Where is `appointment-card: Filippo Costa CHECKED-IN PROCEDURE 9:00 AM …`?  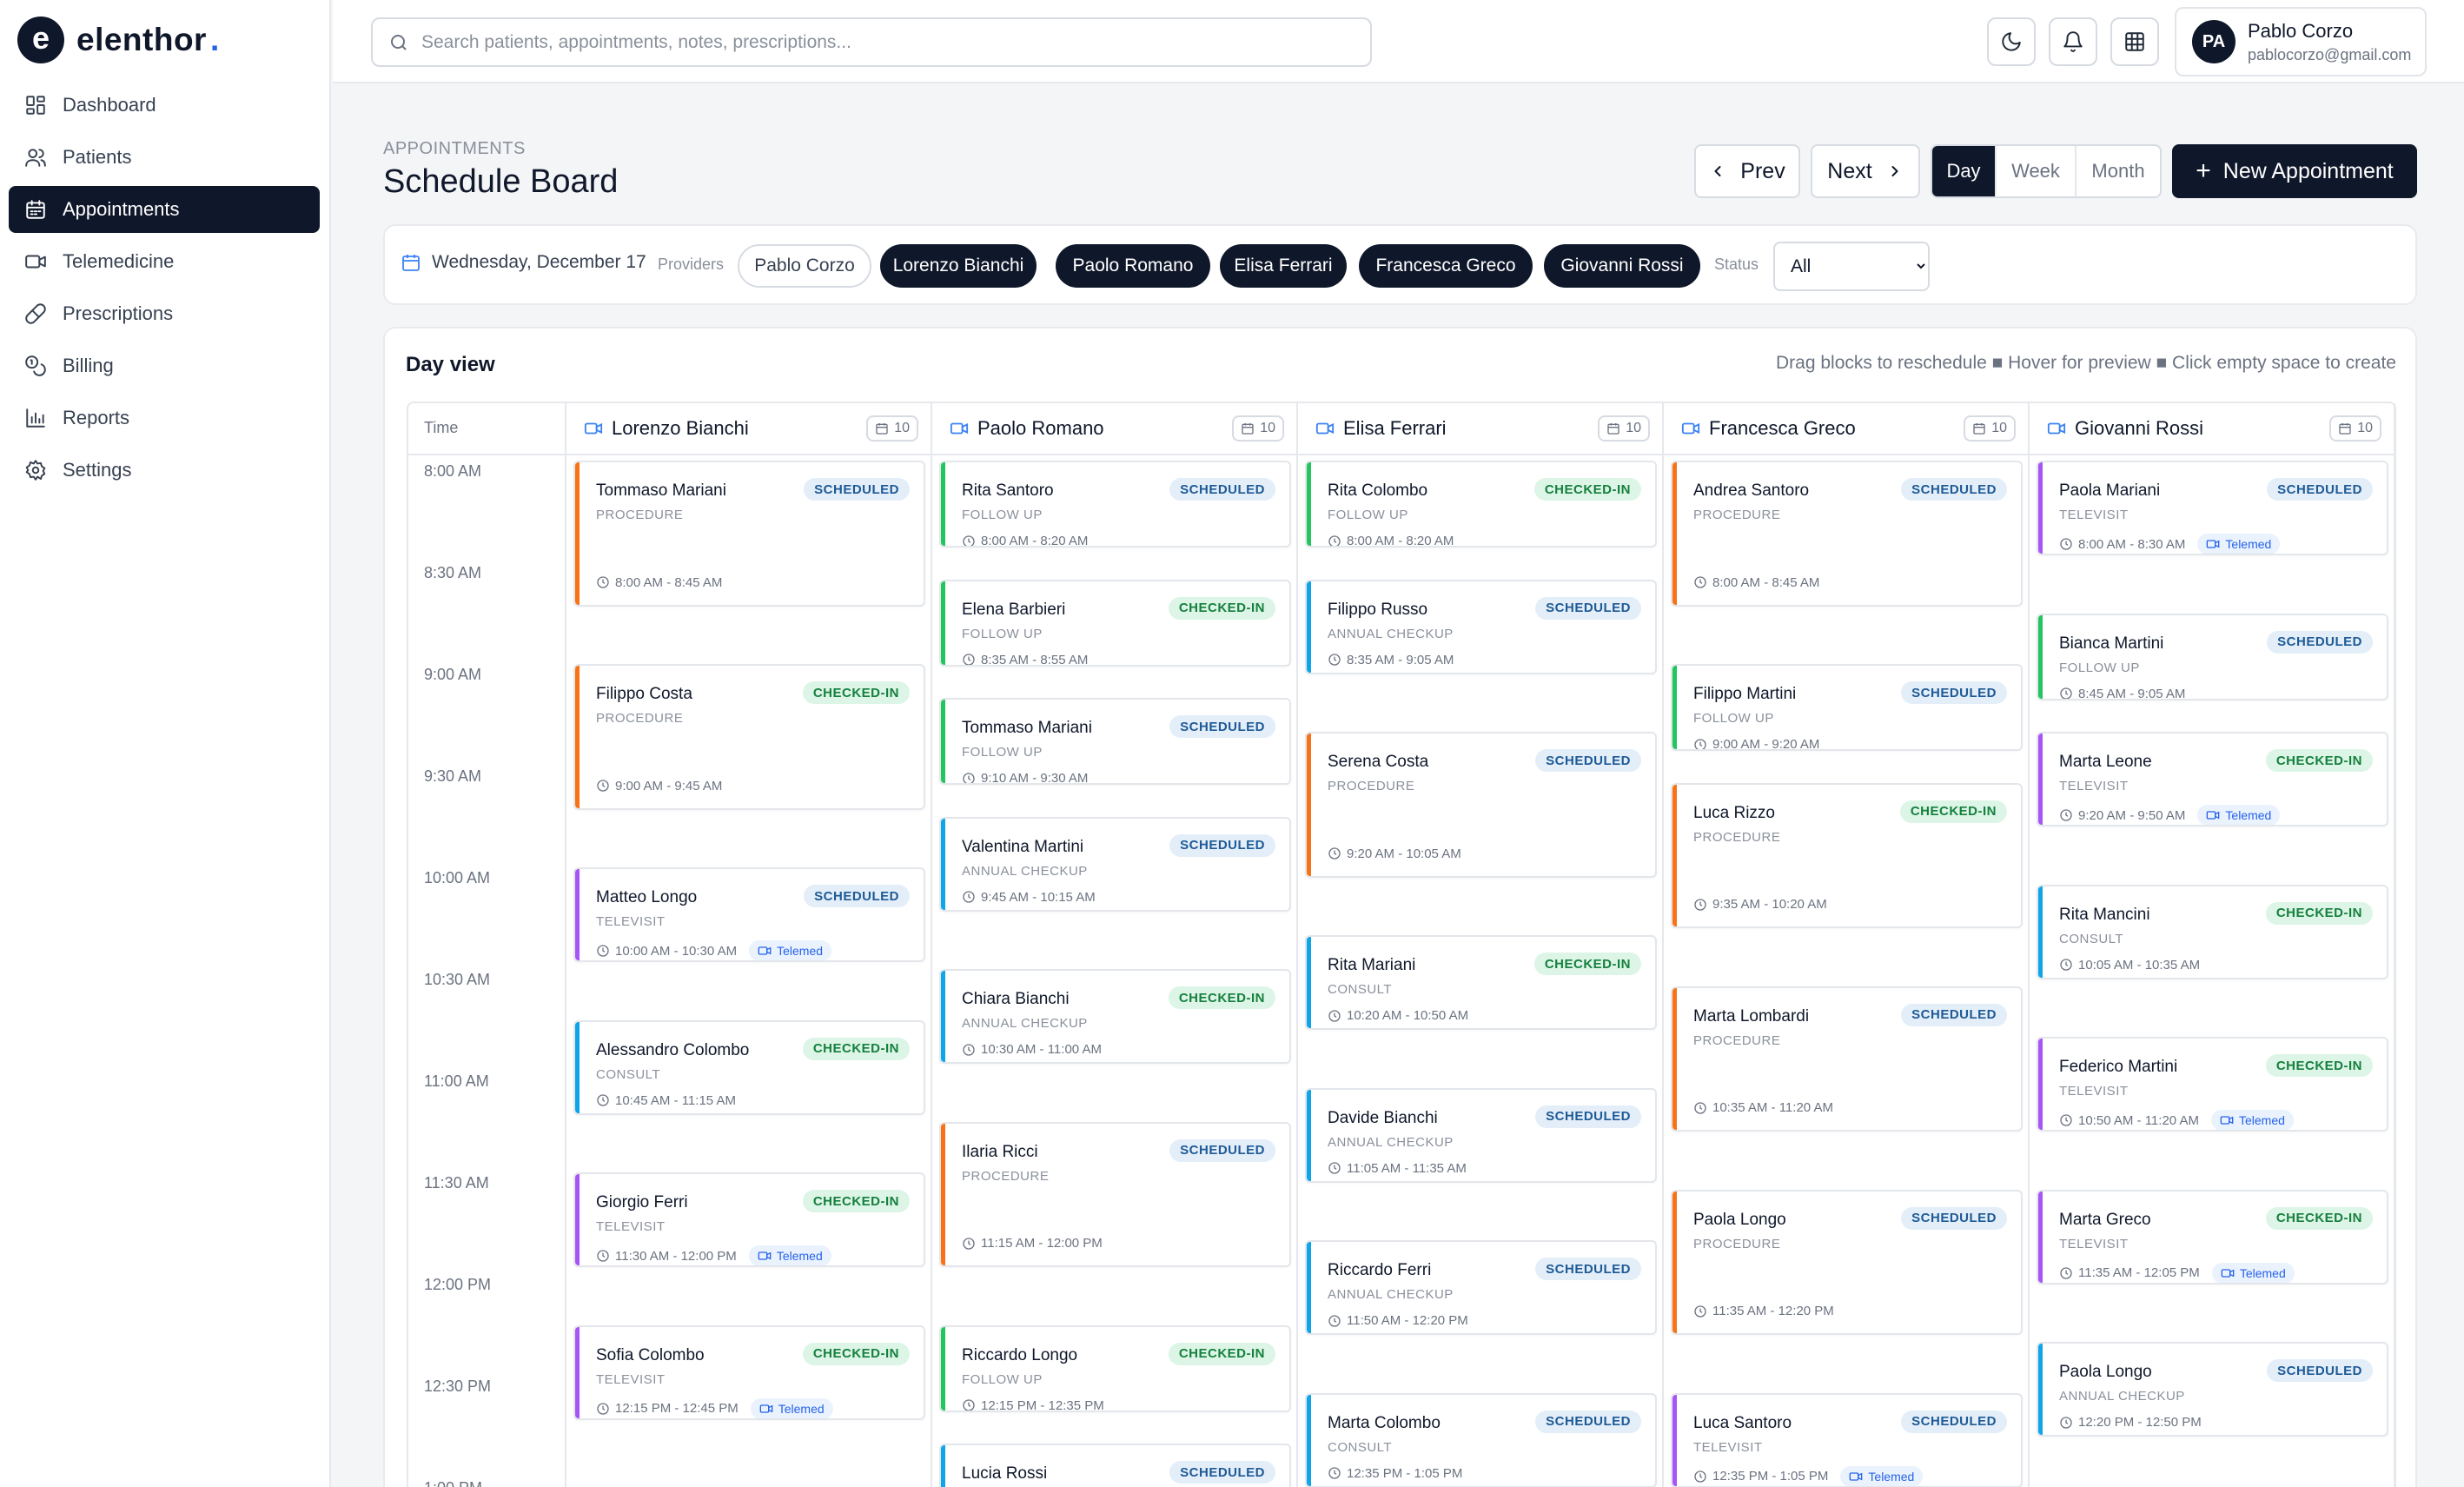
appointment-card: Filippo Costa CHECKED-IN PROCEDURE 9:00 AM … is located at coordinates (749, 737).